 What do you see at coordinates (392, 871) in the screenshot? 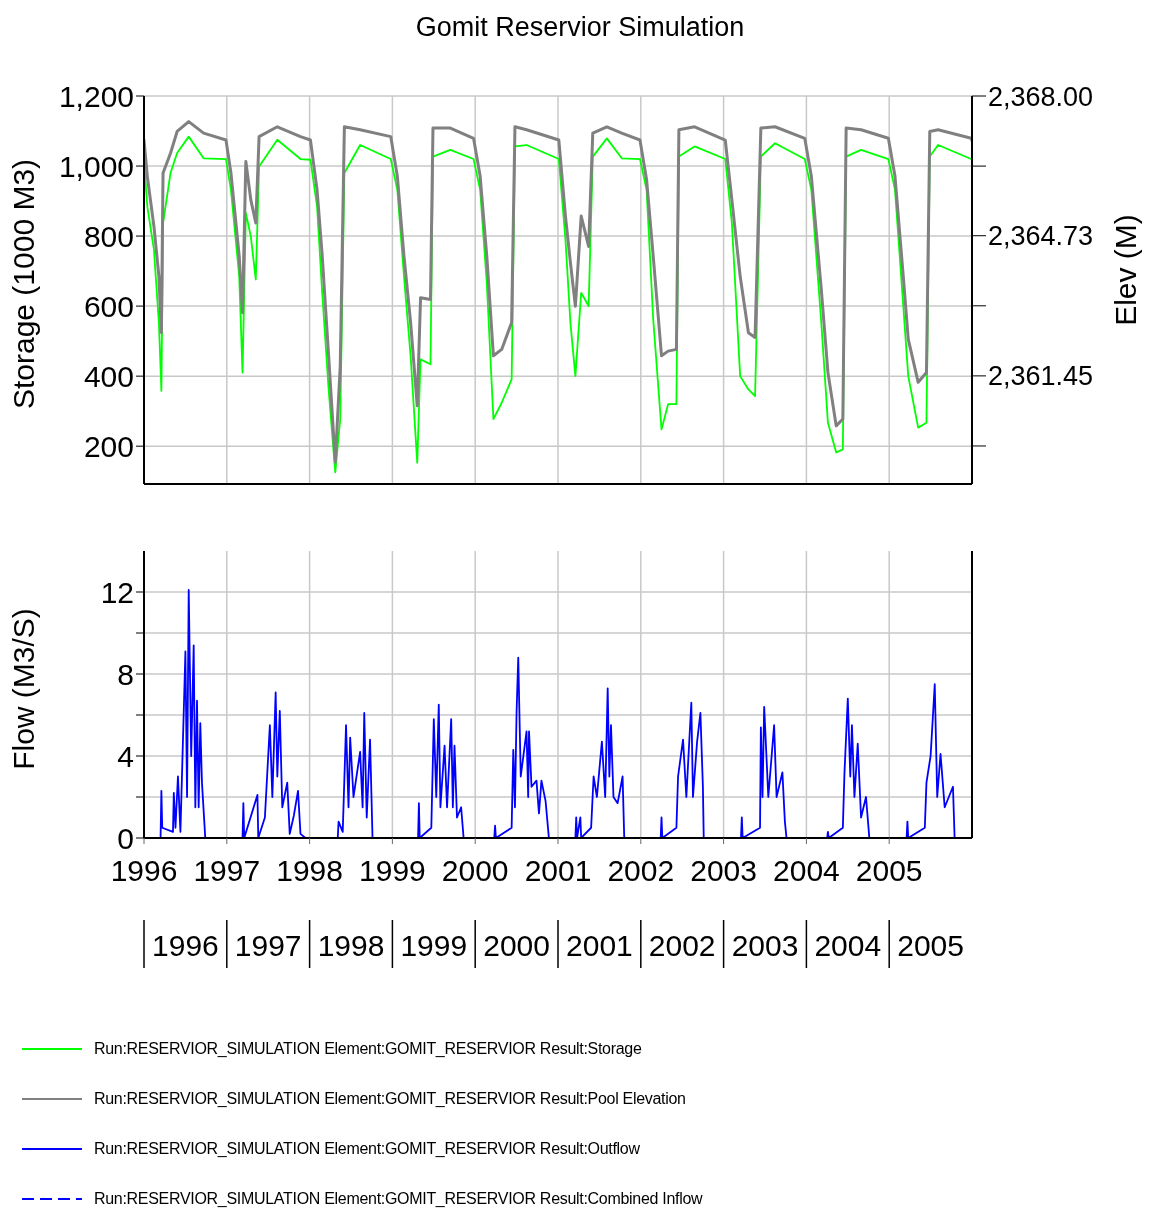
I see `x-tick-label: 1999` at bounding box center [392, 871].